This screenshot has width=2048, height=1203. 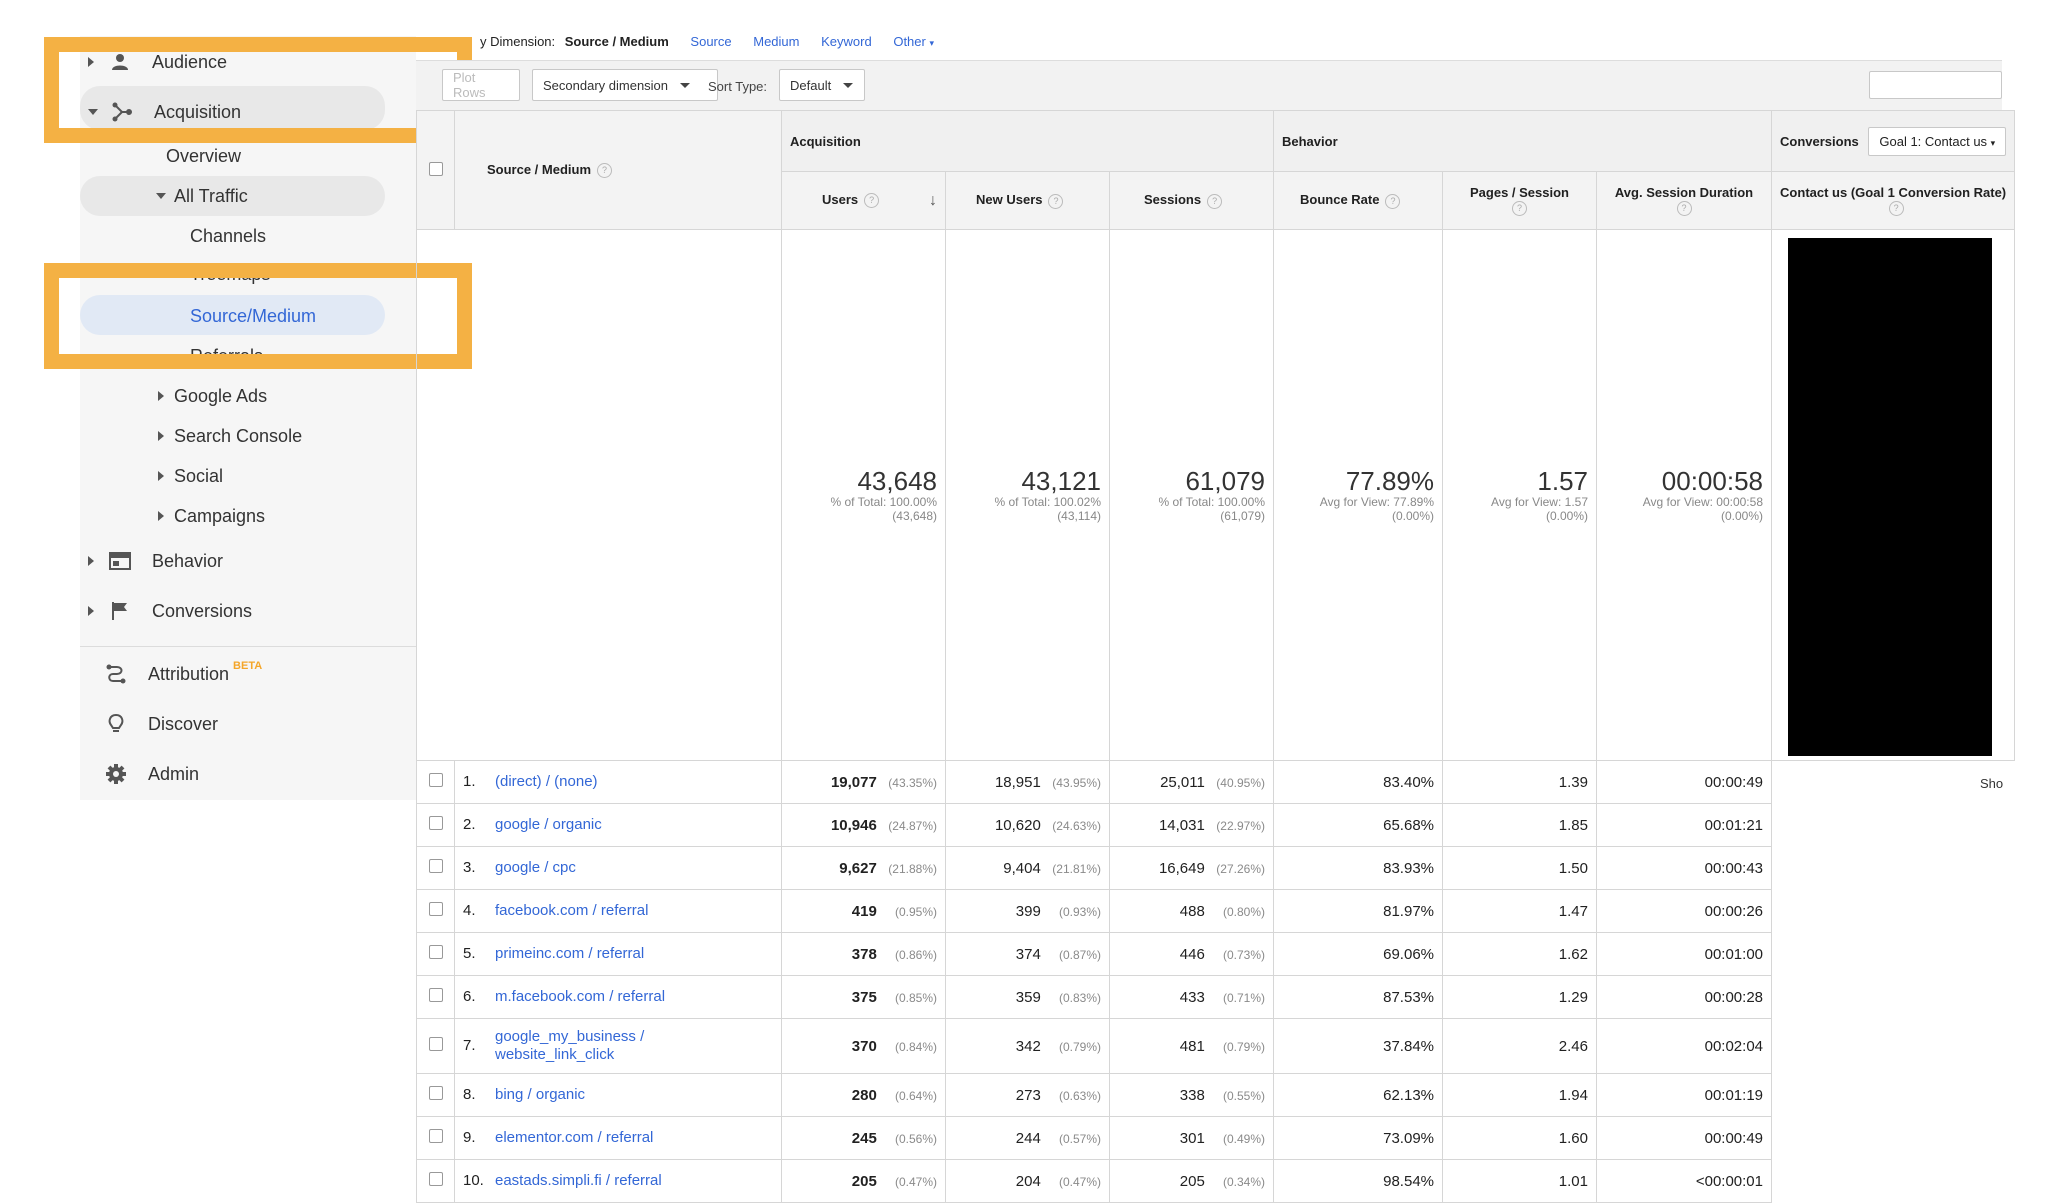 What do you see at coordinates (230, 274) in the screenshot?
I see `sidebar-item-treemaps: Treemaps` at bounding box center [230, 274].